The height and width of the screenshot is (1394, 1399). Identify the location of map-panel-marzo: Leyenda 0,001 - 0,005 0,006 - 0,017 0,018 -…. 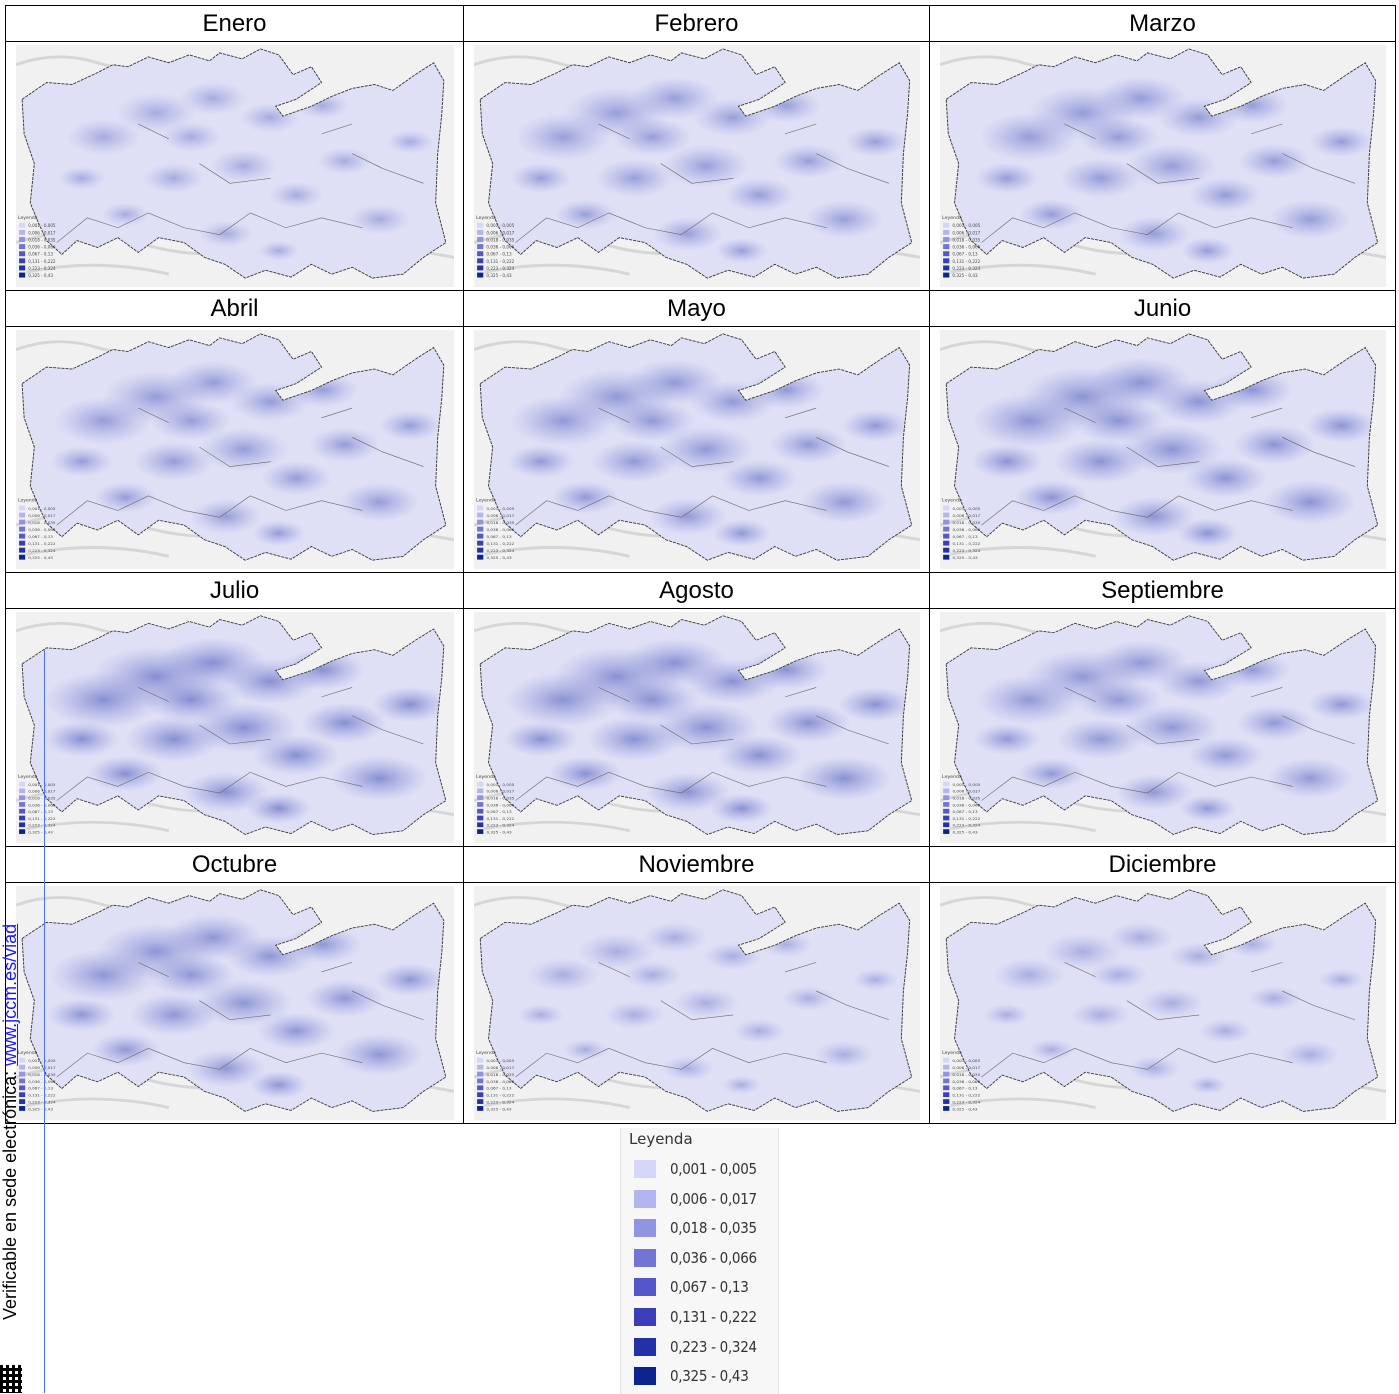
(1162, 166).